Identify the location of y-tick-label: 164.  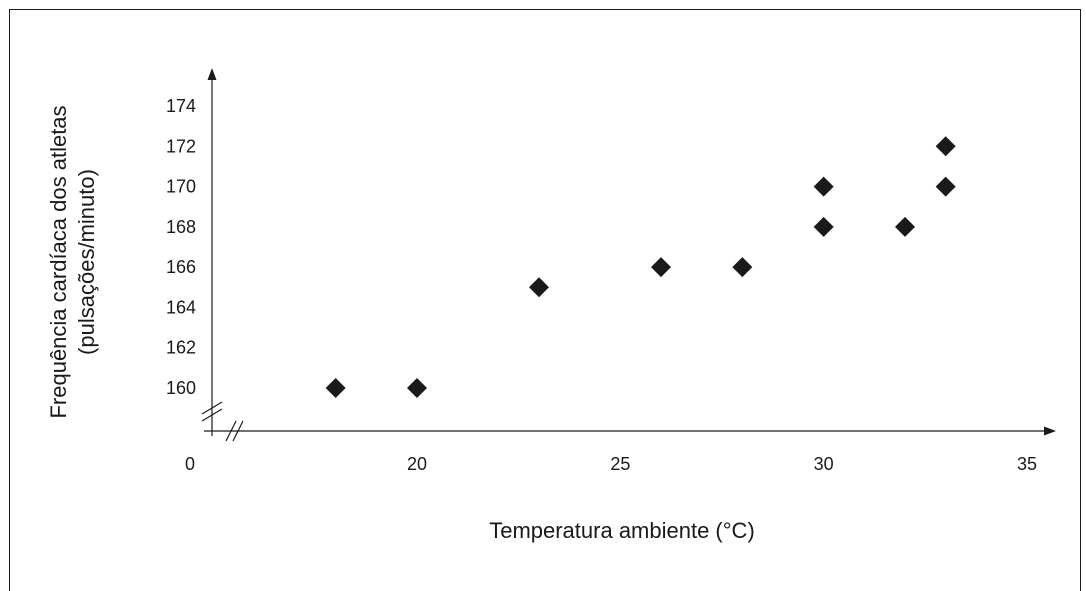
(181, 307).